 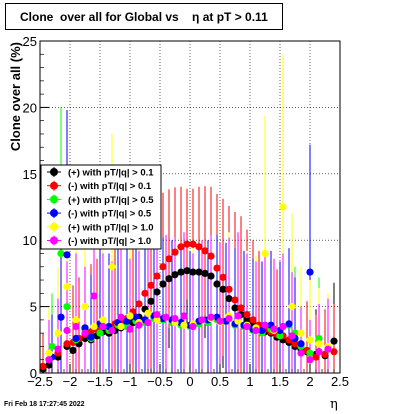 I want to click on y-tick-label: 15, so click(x=30, y=174).